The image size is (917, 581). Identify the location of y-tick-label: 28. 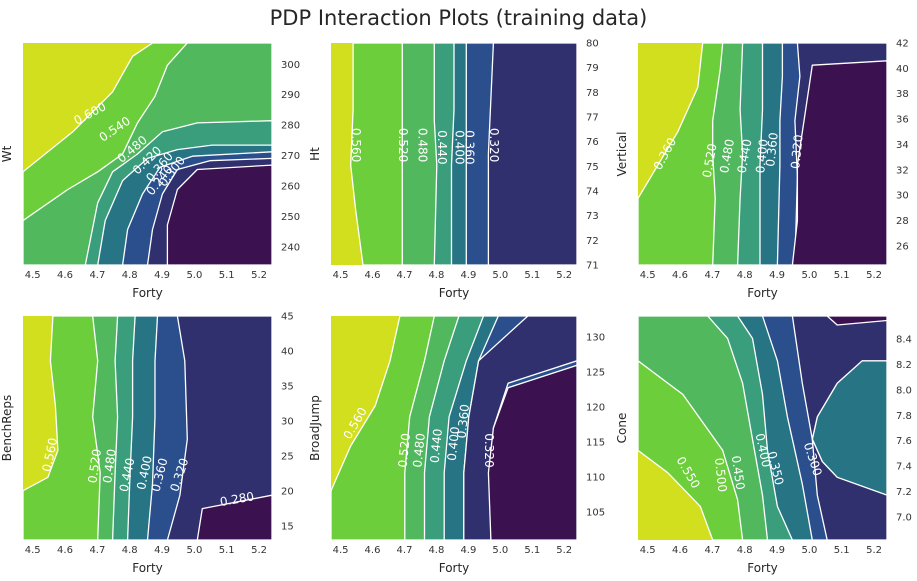
(902, 221).